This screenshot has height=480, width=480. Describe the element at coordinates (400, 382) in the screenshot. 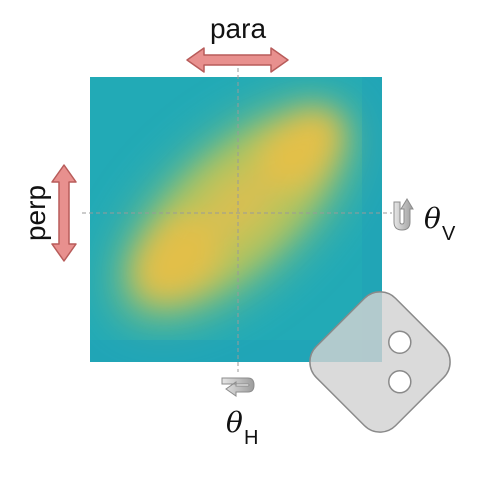

I see `paddle-hole-lower` at that location.